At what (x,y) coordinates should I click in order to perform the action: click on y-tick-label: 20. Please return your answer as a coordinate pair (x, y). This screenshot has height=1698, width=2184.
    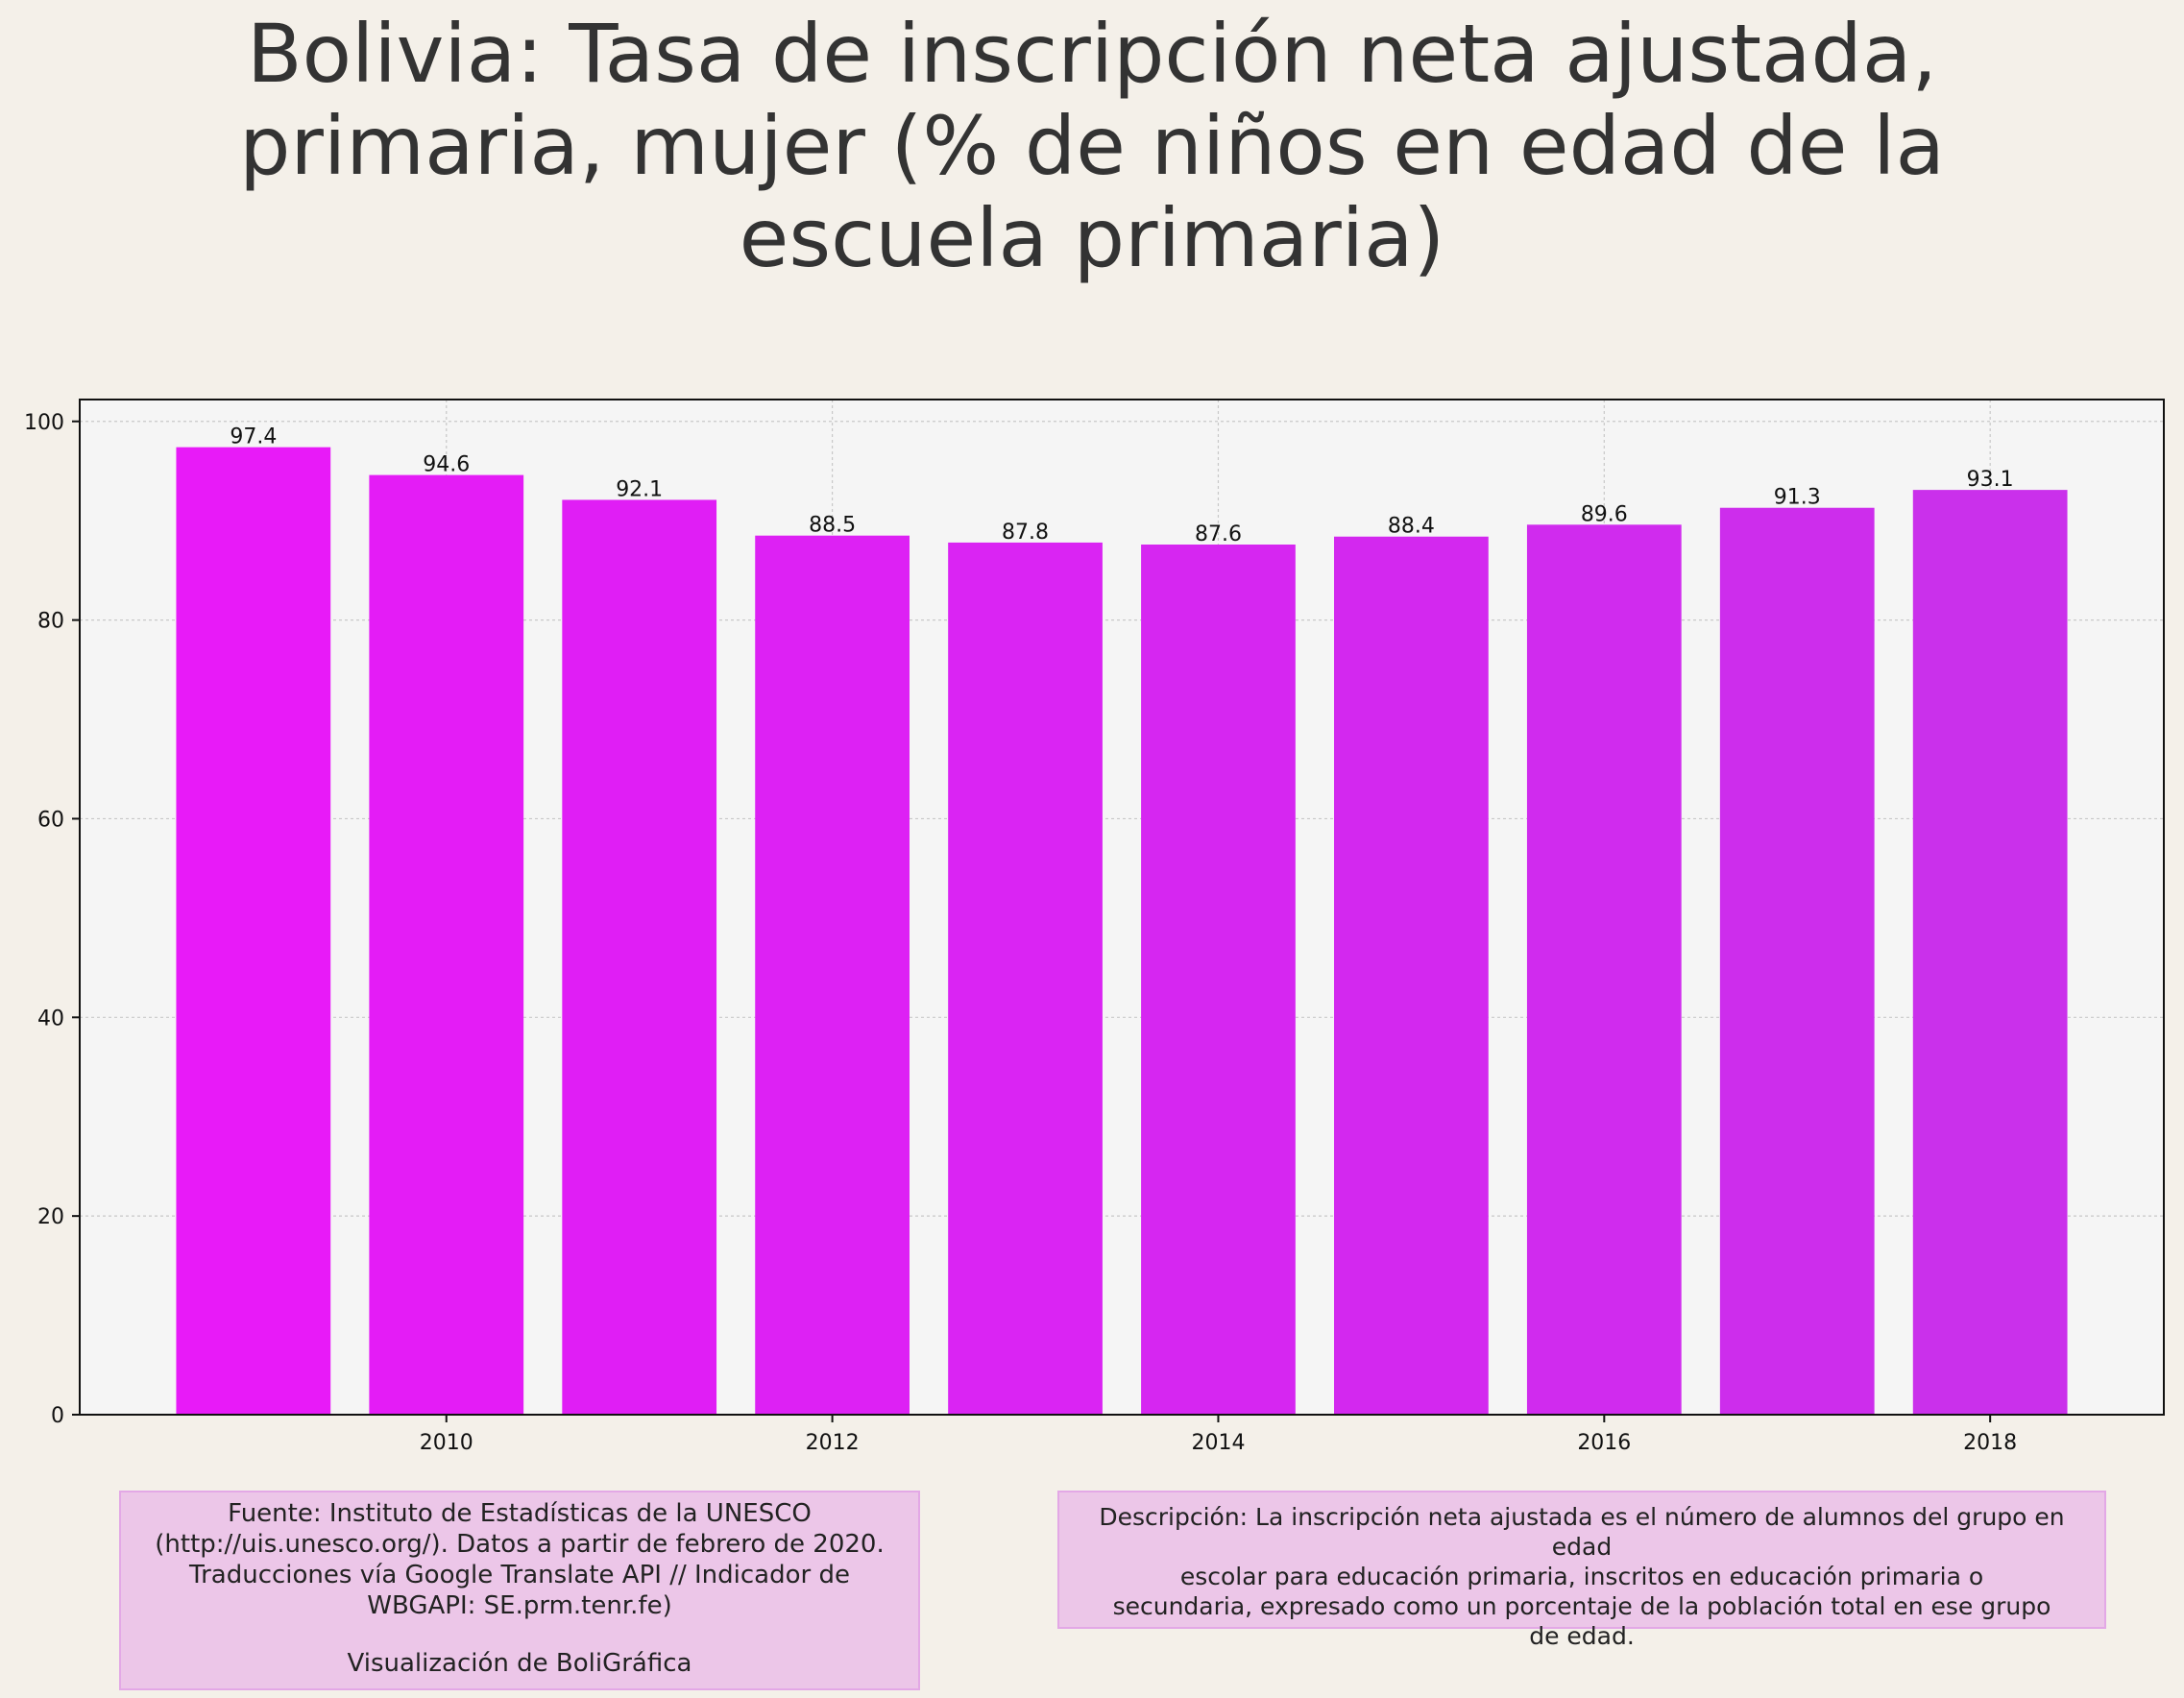
    Looking at the image, I should click on (51, 1217).